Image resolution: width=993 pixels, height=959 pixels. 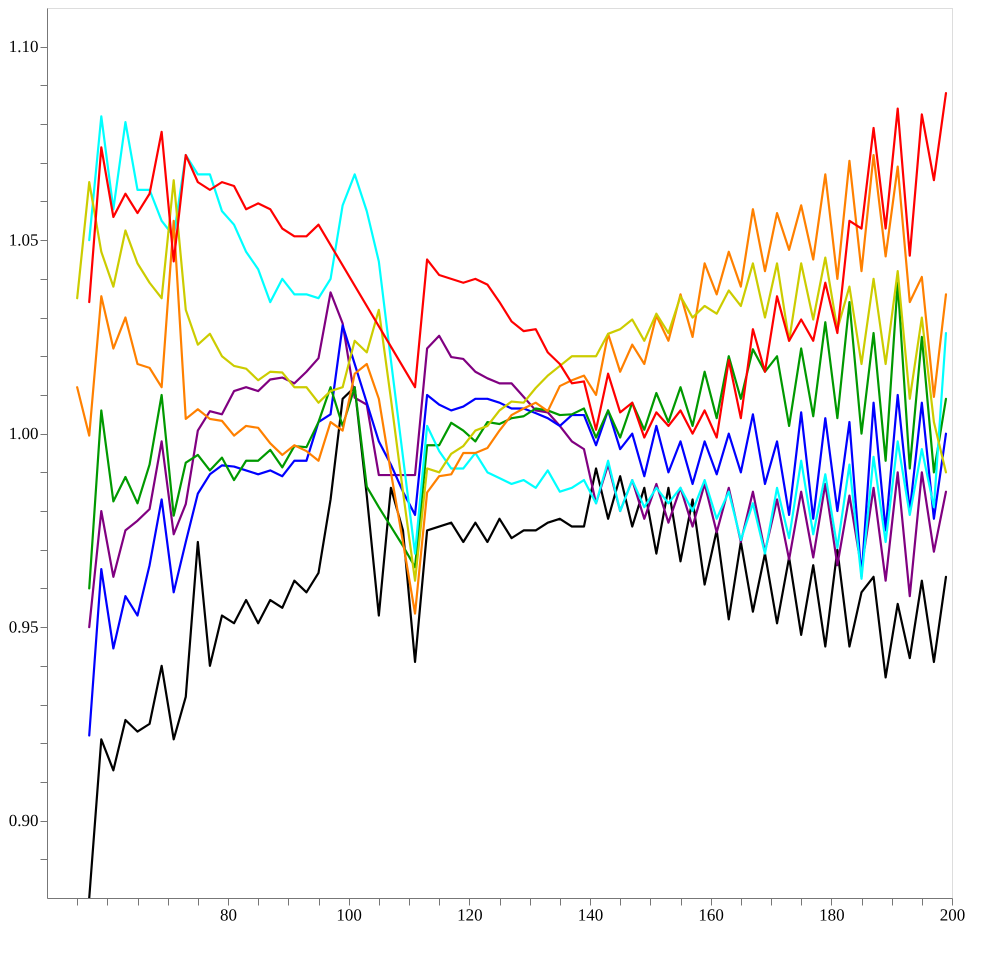 I want to click on y-tick-label: 0.90, so click(x=23, y=820).